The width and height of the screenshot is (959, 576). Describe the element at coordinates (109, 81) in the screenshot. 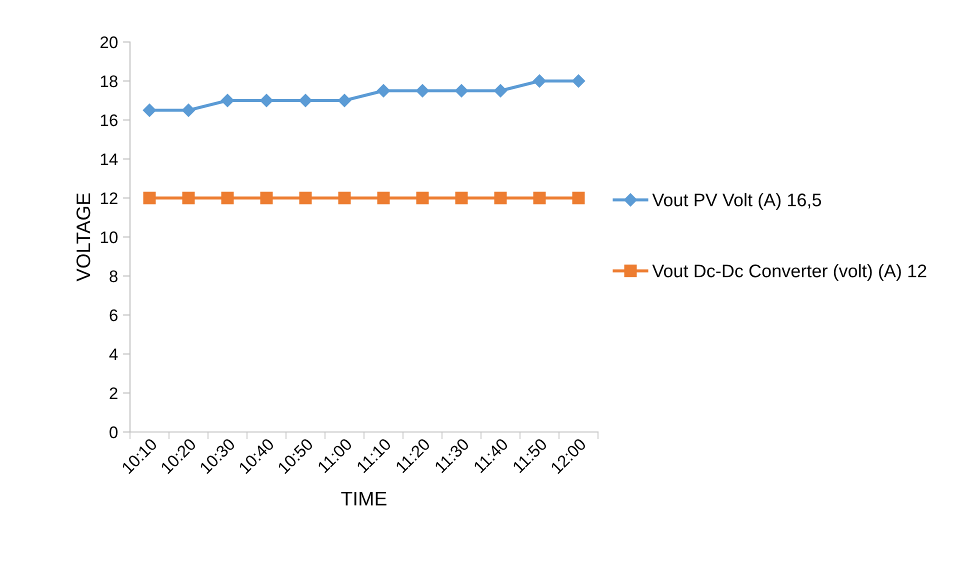

I see `y-tick-label: 18` at that location.